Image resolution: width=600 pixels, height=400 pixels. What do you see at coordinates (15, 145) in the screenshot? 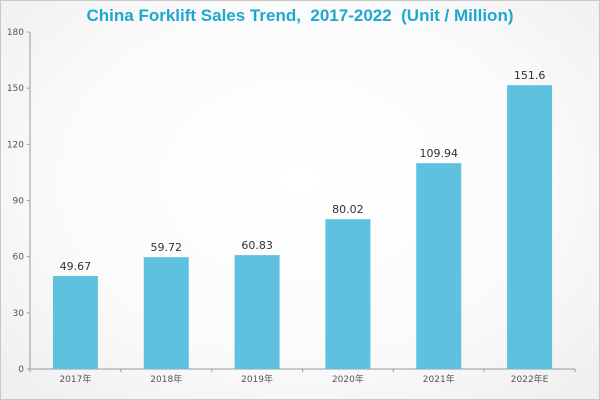
I see `y-tick-label: 120` at bounding box center [15, 145].